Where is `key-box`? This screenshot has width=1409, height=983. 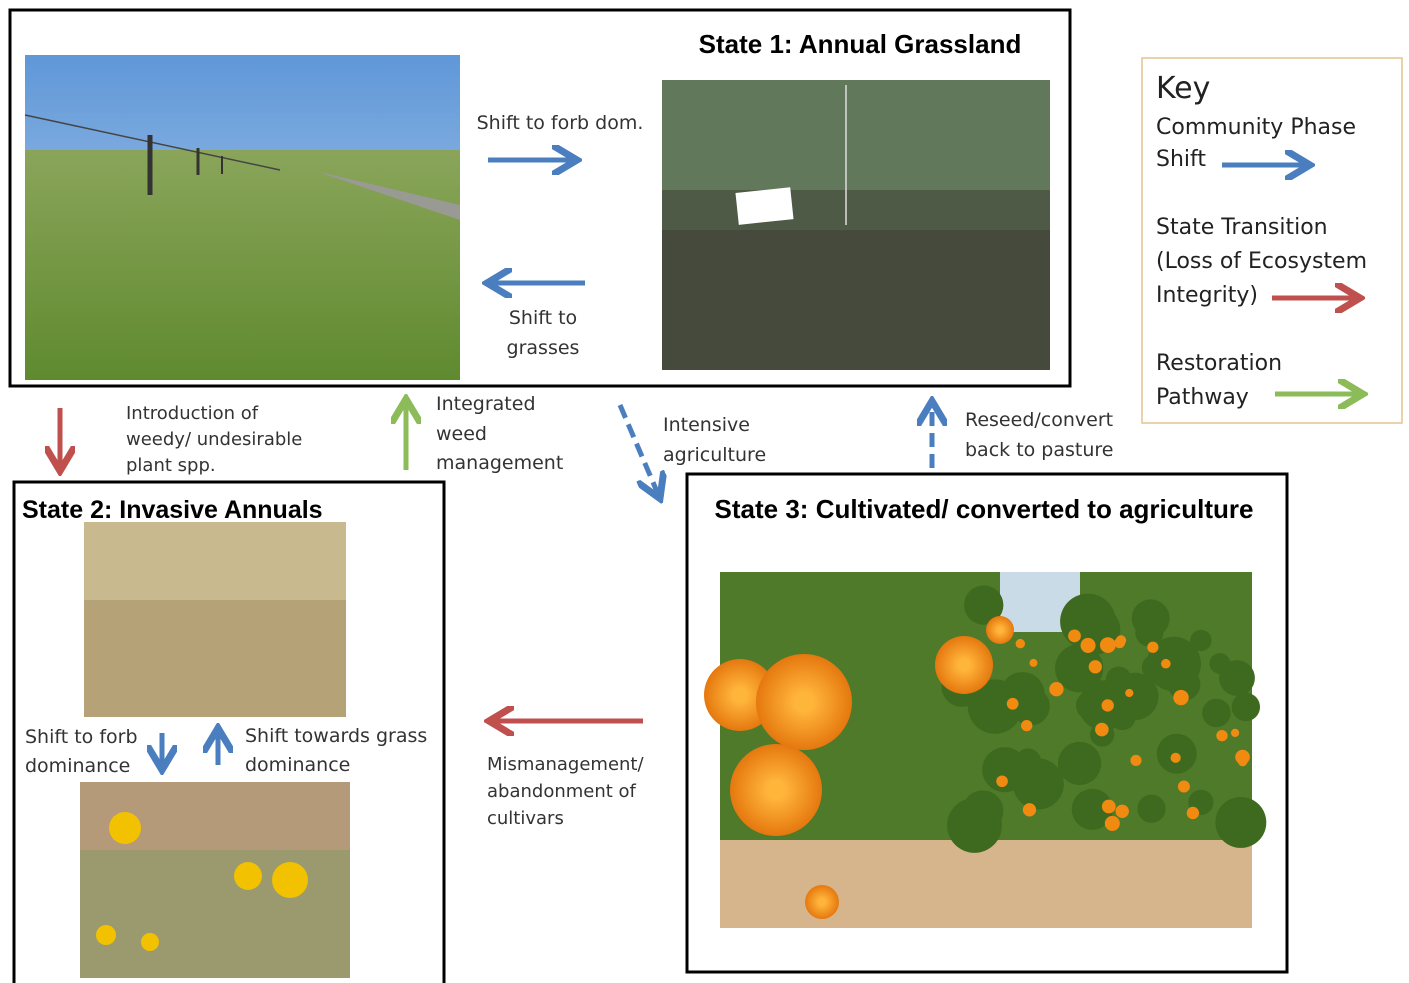 key-box is located at coordinates (1272, 240).